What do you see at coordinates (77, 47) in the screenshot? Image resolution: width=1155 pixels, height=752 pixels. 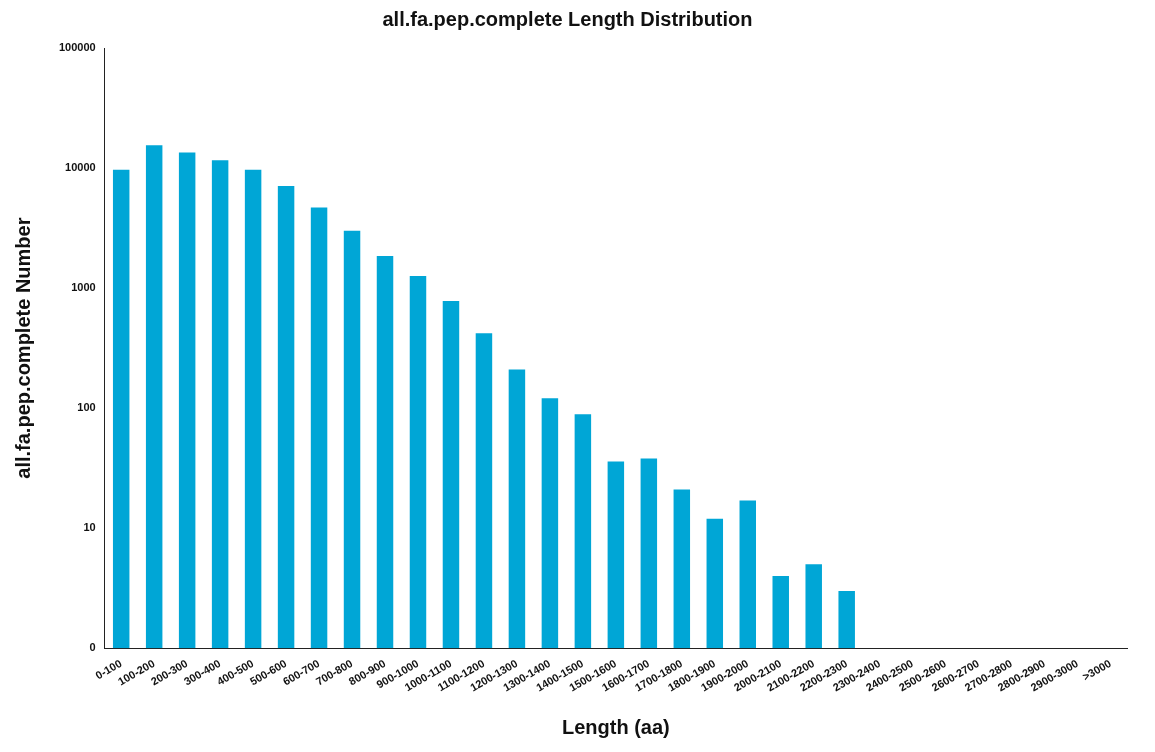 I see `y-tick-label: 100000` at bounding box center [77, 47].